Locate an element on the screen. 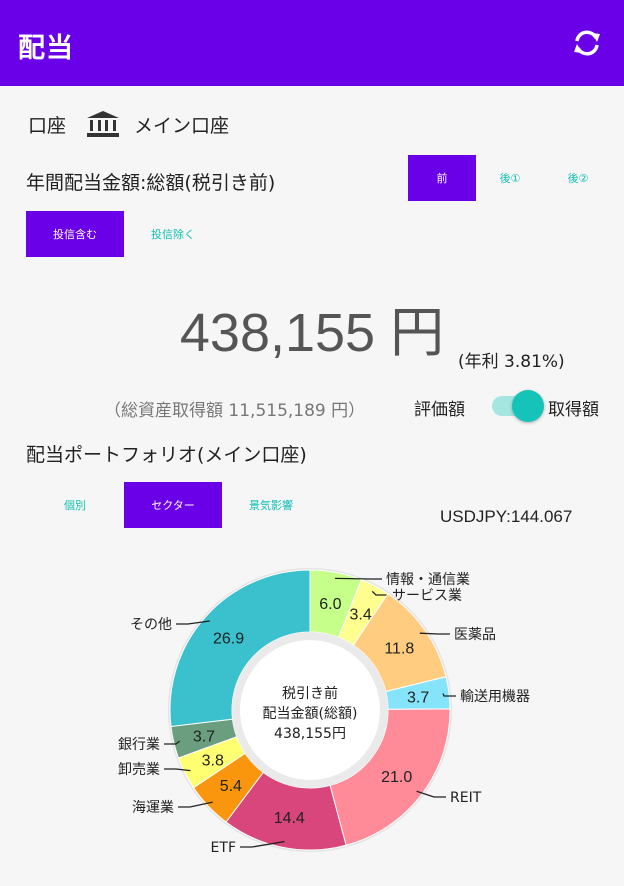 The image size is (624, 886). valuation-toggle is located at coordinates (518, 406).